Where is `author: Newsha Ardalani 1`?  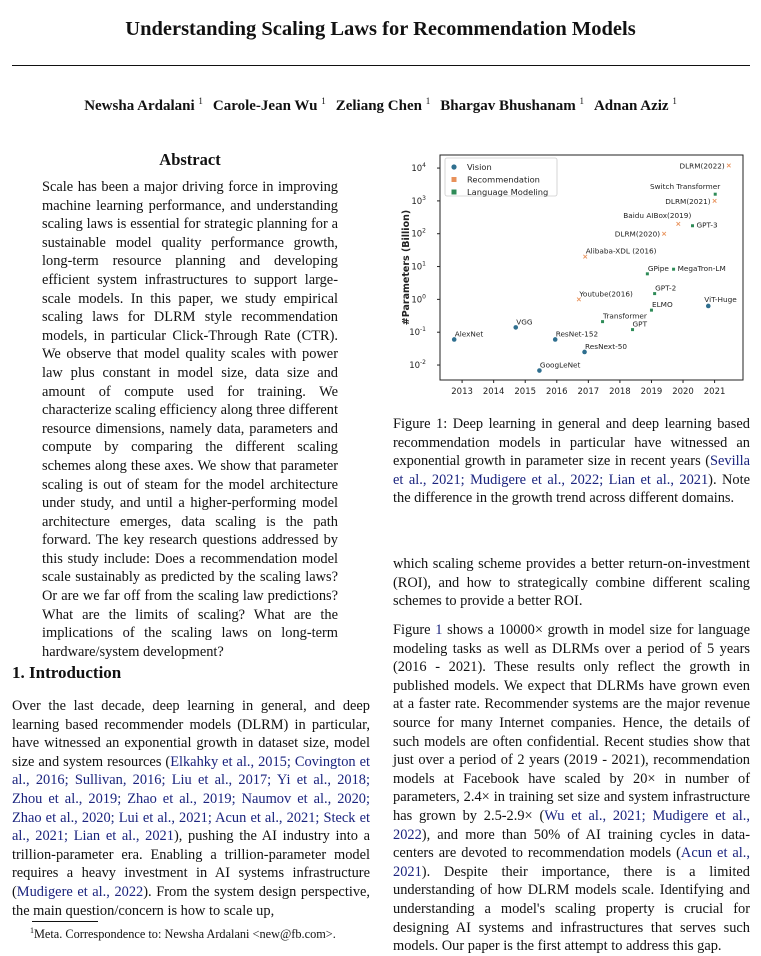 author: Newsha Ardalani 1 is located at coordinates (143, 105).